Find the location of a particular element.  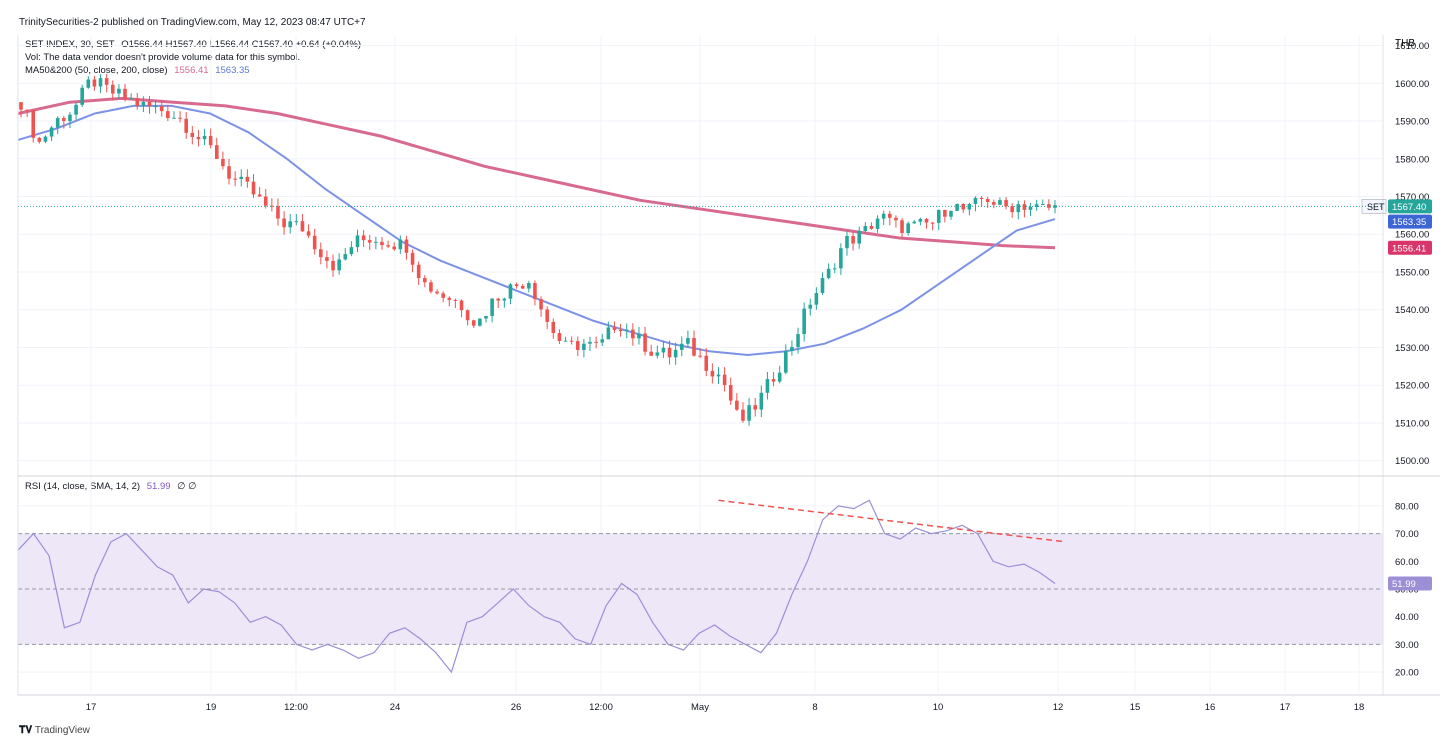

rsi-levels is located at coordinates (700, 589).